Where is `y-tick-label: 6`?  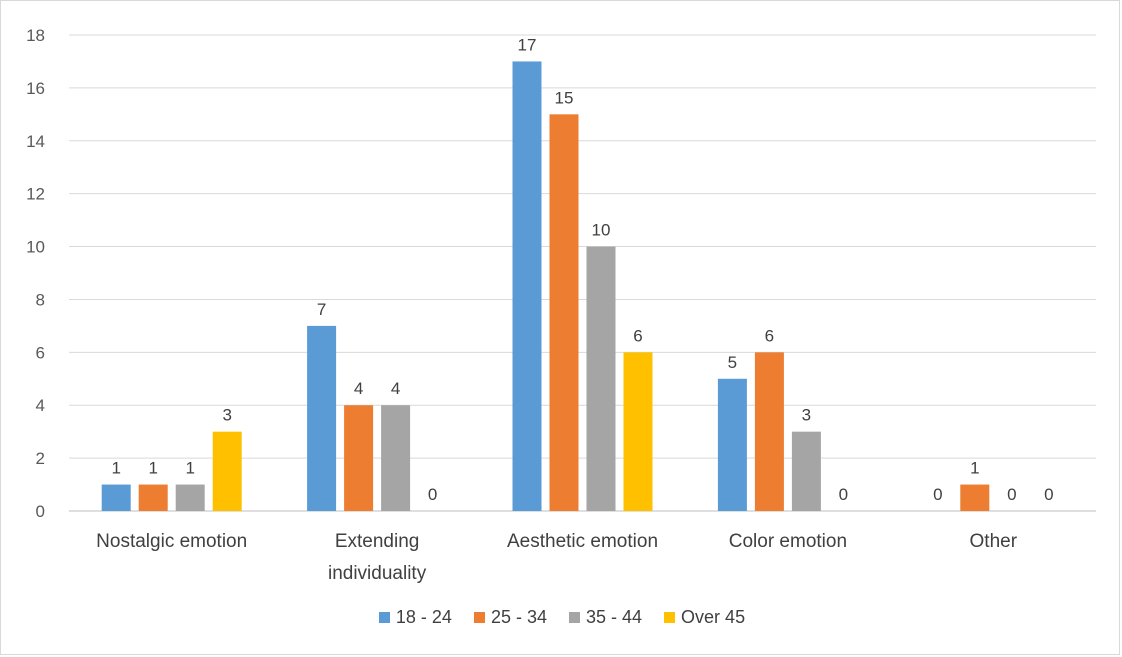 y-tick-label: 6 is located at coordinates (40, 352).